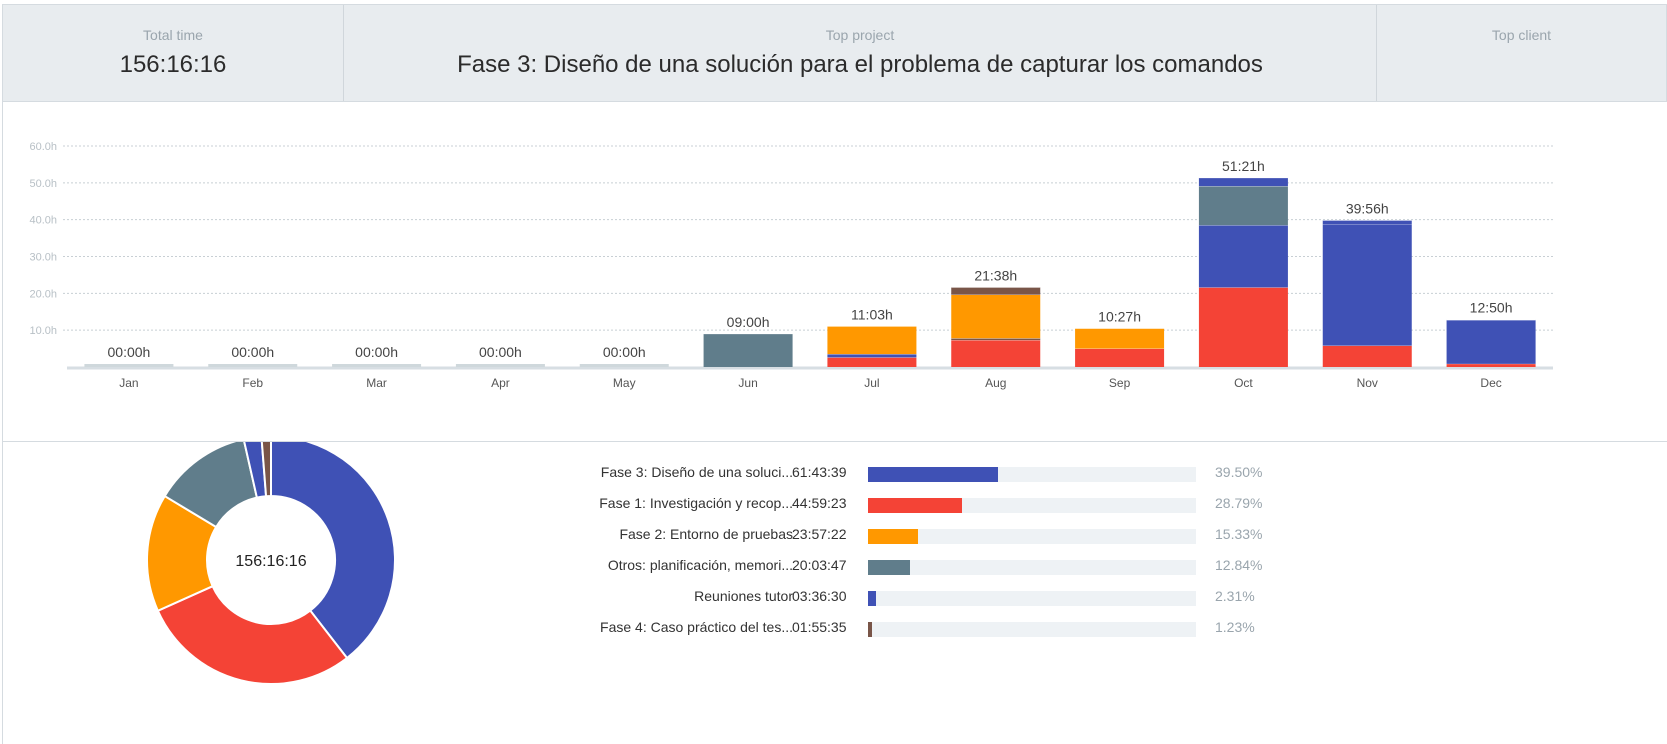  I want to click on bar-segment-dec-reuniones, so click(1491, 320).